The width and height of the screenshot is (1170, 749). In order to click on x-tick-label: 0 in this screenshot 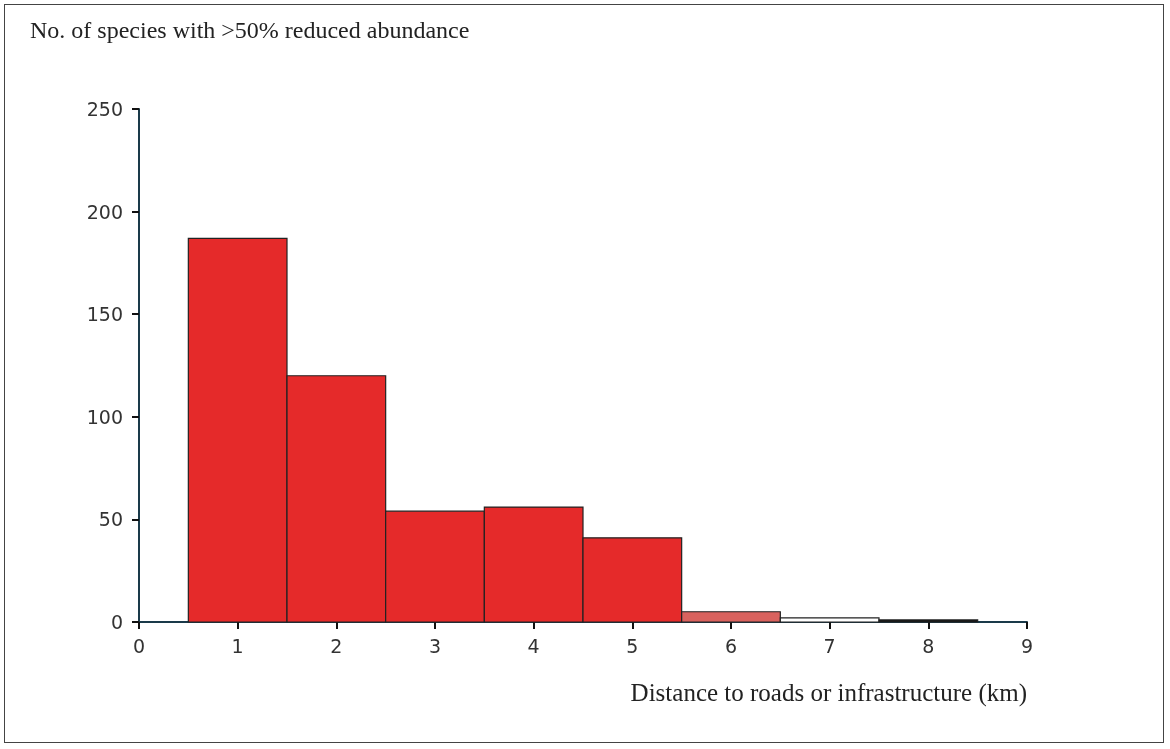, I will do `click(139, 645)`.